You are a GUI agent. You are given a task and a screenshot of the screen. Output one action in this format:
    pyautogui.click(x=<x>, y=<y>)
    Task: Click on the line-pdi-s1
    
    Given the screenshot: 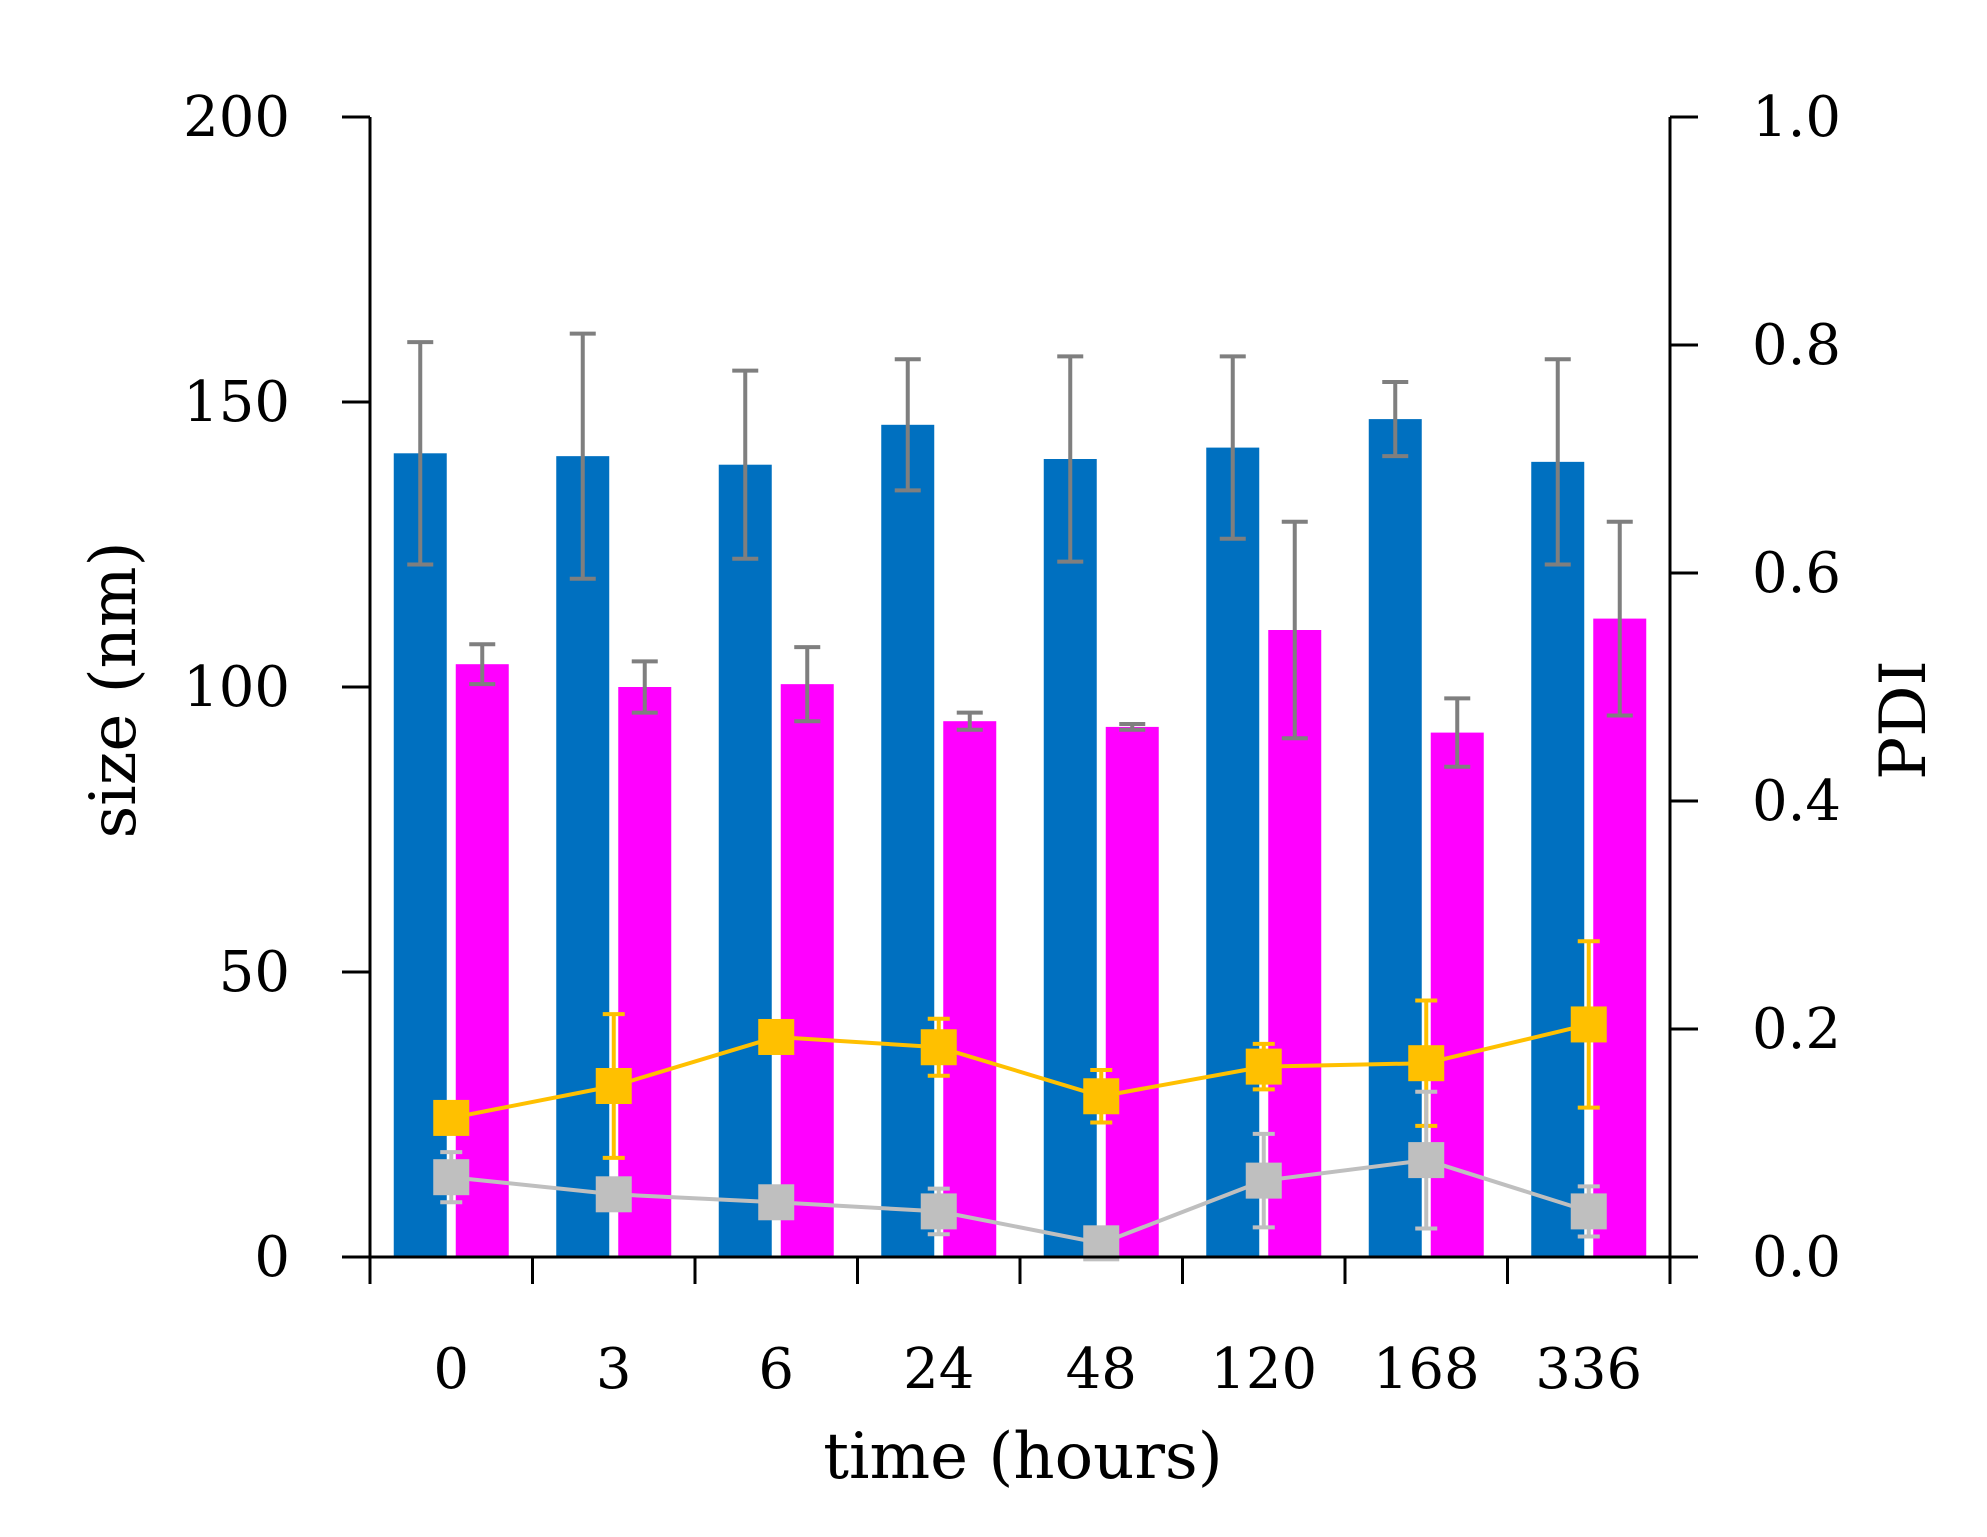 What is the action you would take?
    pyautogui.click(x=1020, y=1071)
    